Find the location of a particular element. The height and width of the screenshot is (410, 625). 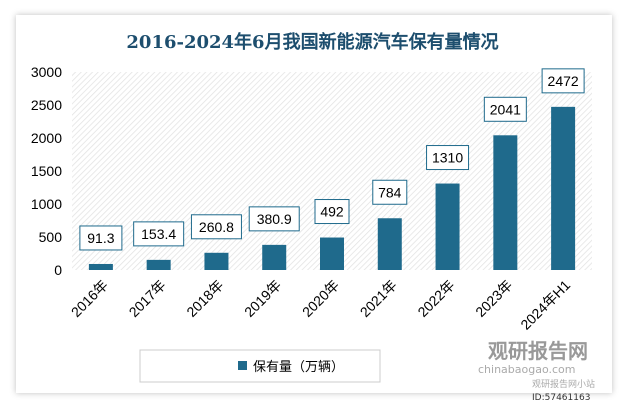

watermark-brand: 观研报告网 is located at coordinates (538, 351).